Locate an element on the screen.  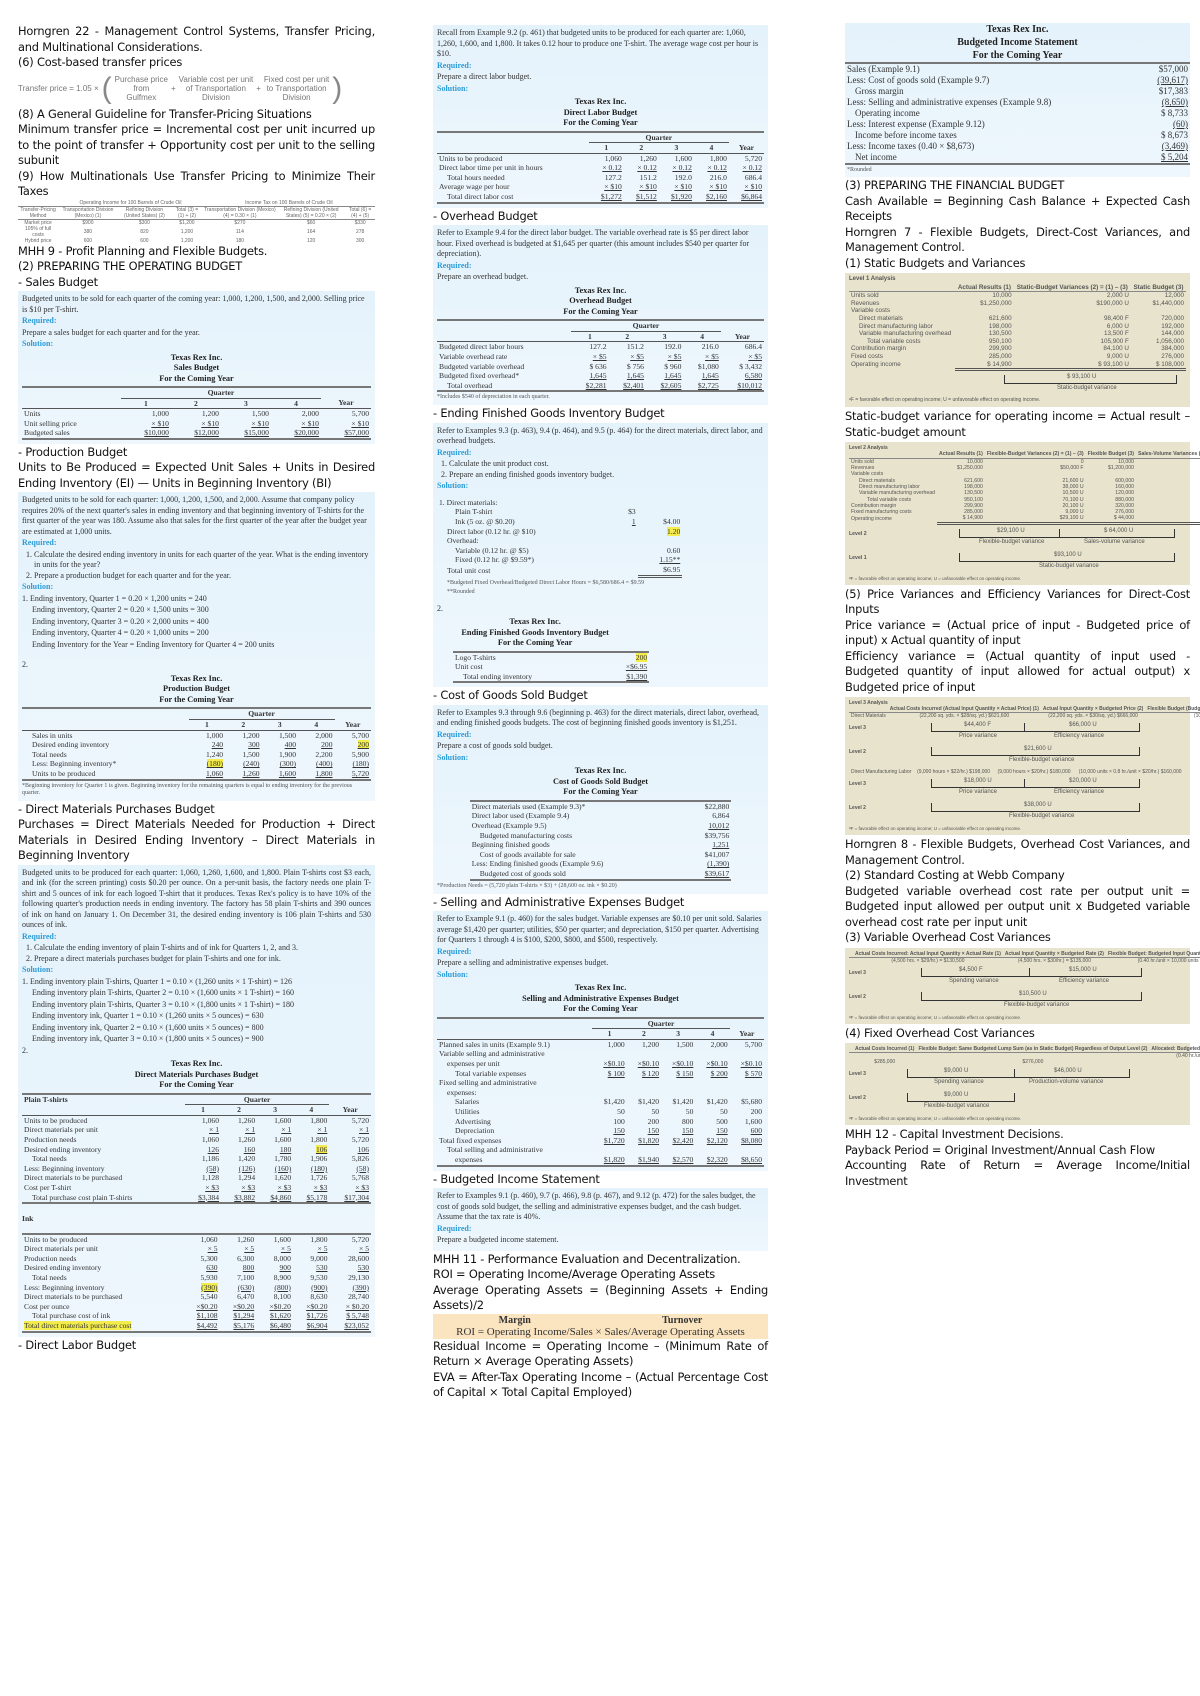
table-row: Sales (Example 9.1) $57,000 is located at coordinates (1017, 69).